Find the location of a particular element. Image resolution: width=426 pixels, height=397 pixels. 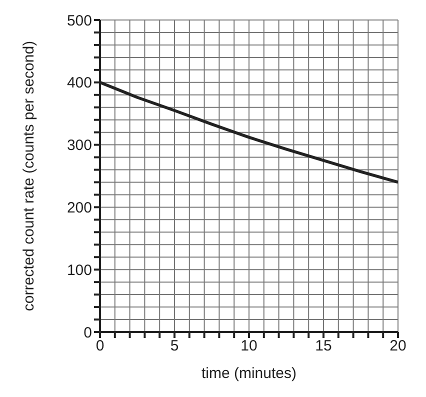

y-tick-label: 200 is located at coordinates (79, 208).